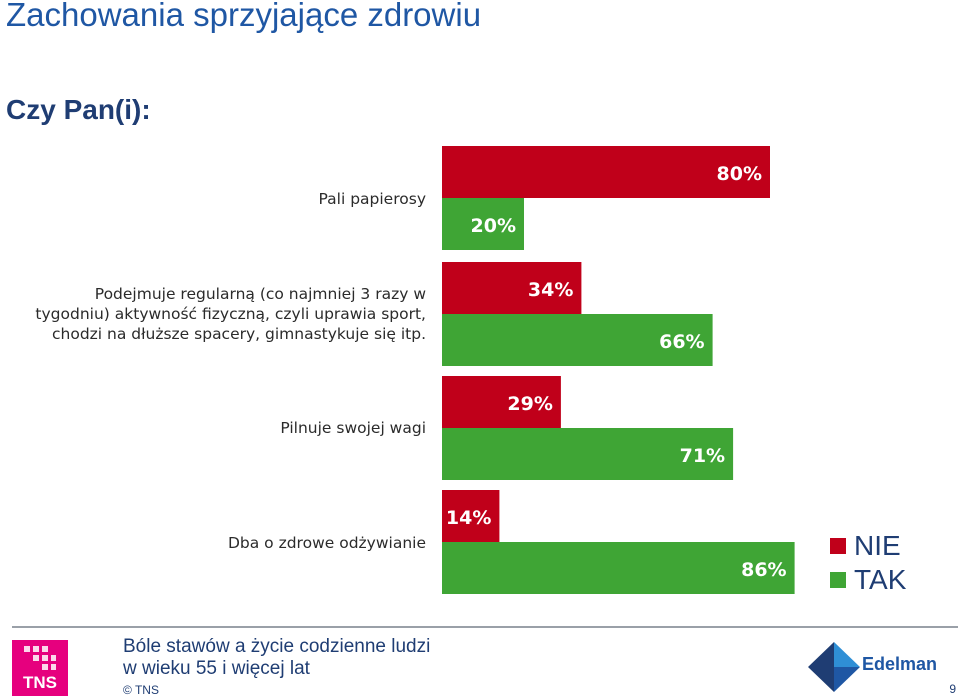 This screenshot has width=960, height=699. Describe the element at coordinates (78, 109) in the screenshot. I see `question-heading: Czy Pan(i):` at that location.